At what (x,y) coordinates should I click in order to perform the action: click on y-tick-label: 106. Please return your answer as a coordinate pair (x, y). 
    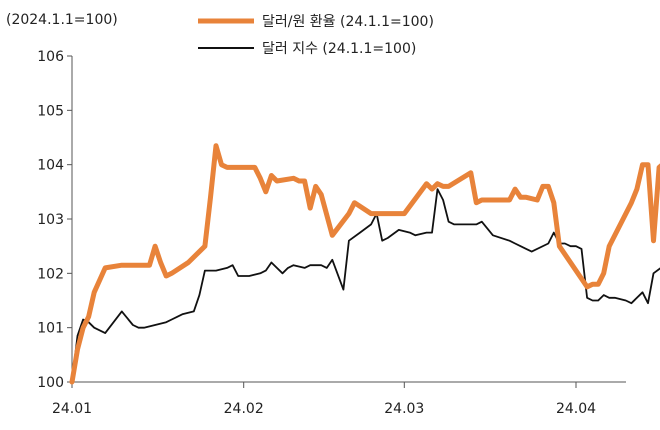
    Looking at the image, I should click on (50, 57).